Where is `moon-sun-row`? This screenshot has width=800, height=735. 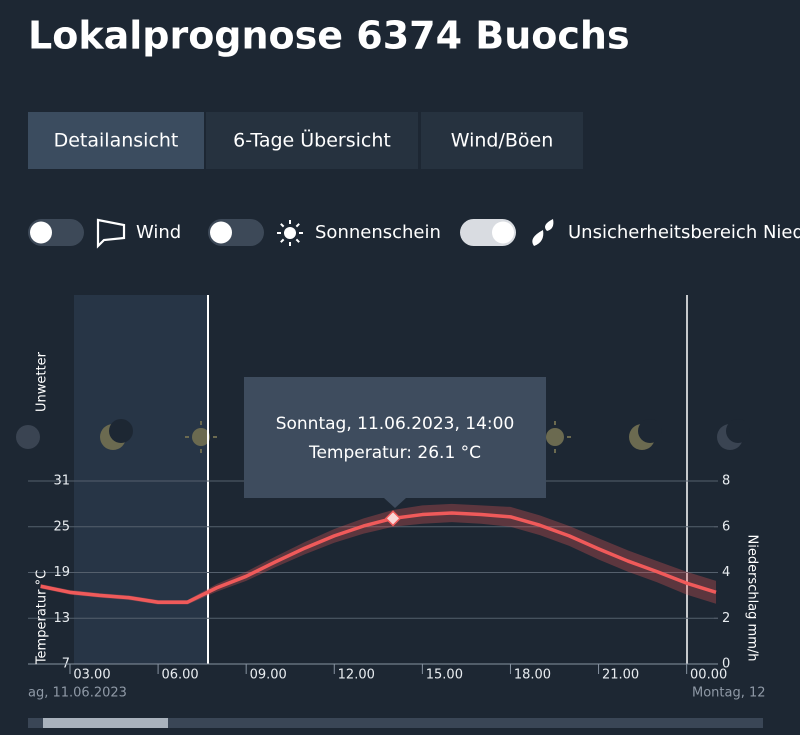
moon-sun-row is located at coordinates (383, 436).